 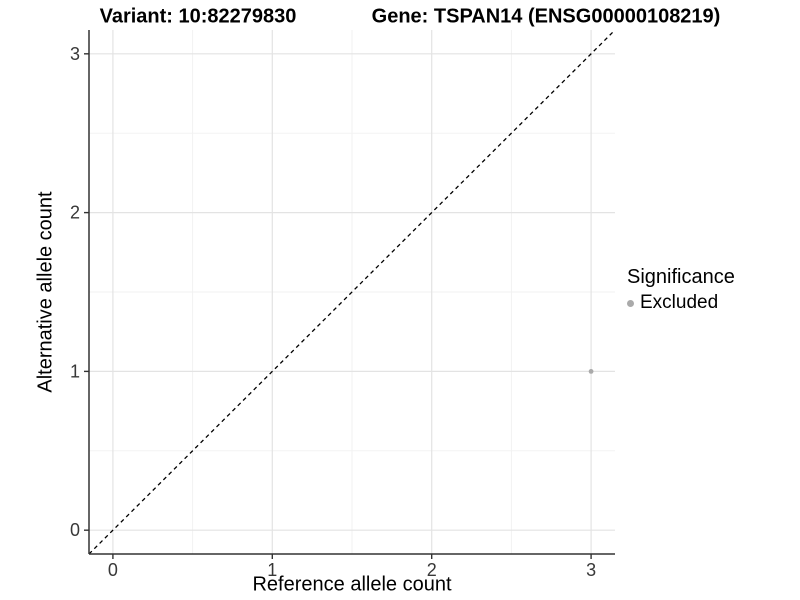 What do you see at coordinates (45, 292) in the screenshot?
I see `y-axis-title: Alternative allele count` at bounding box center [45, 292].